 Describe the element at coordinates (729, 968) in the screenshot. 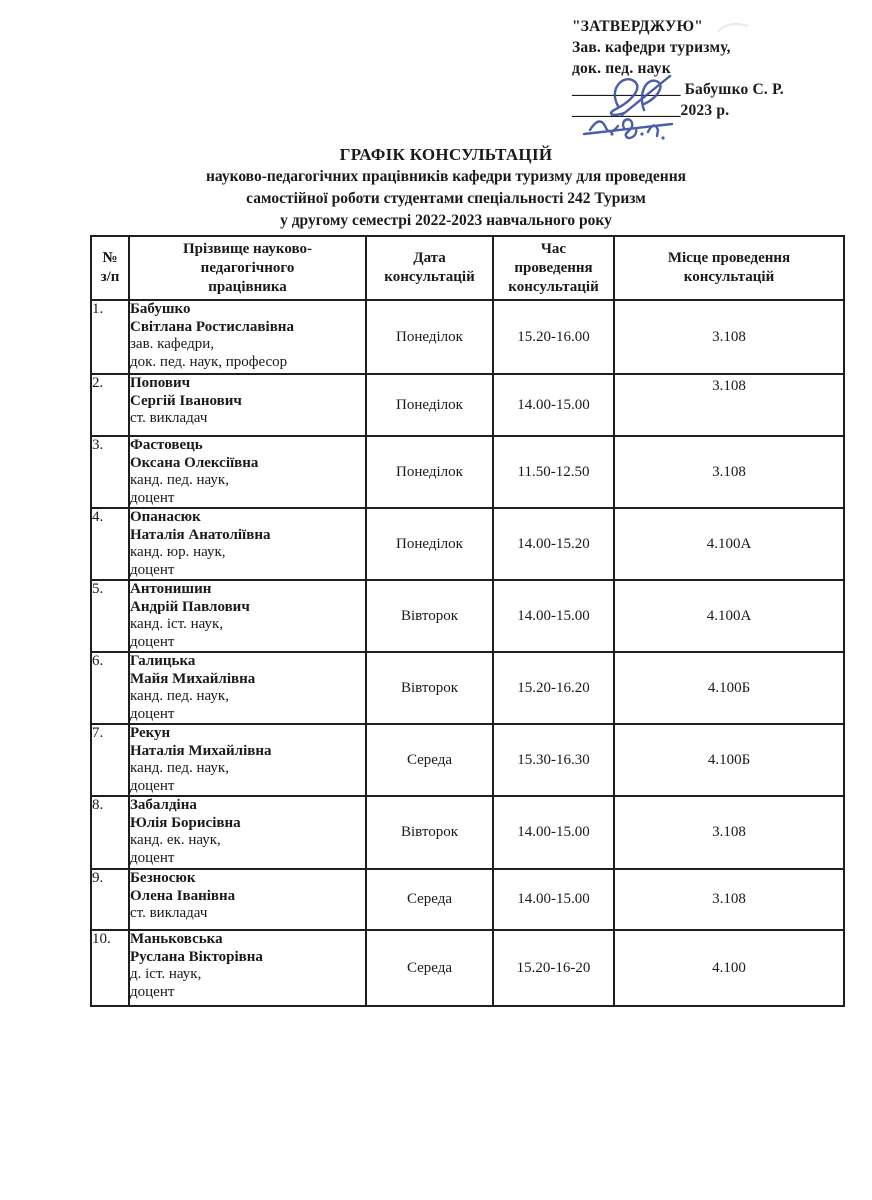

I see `consultation-place: 4.100` at that location.